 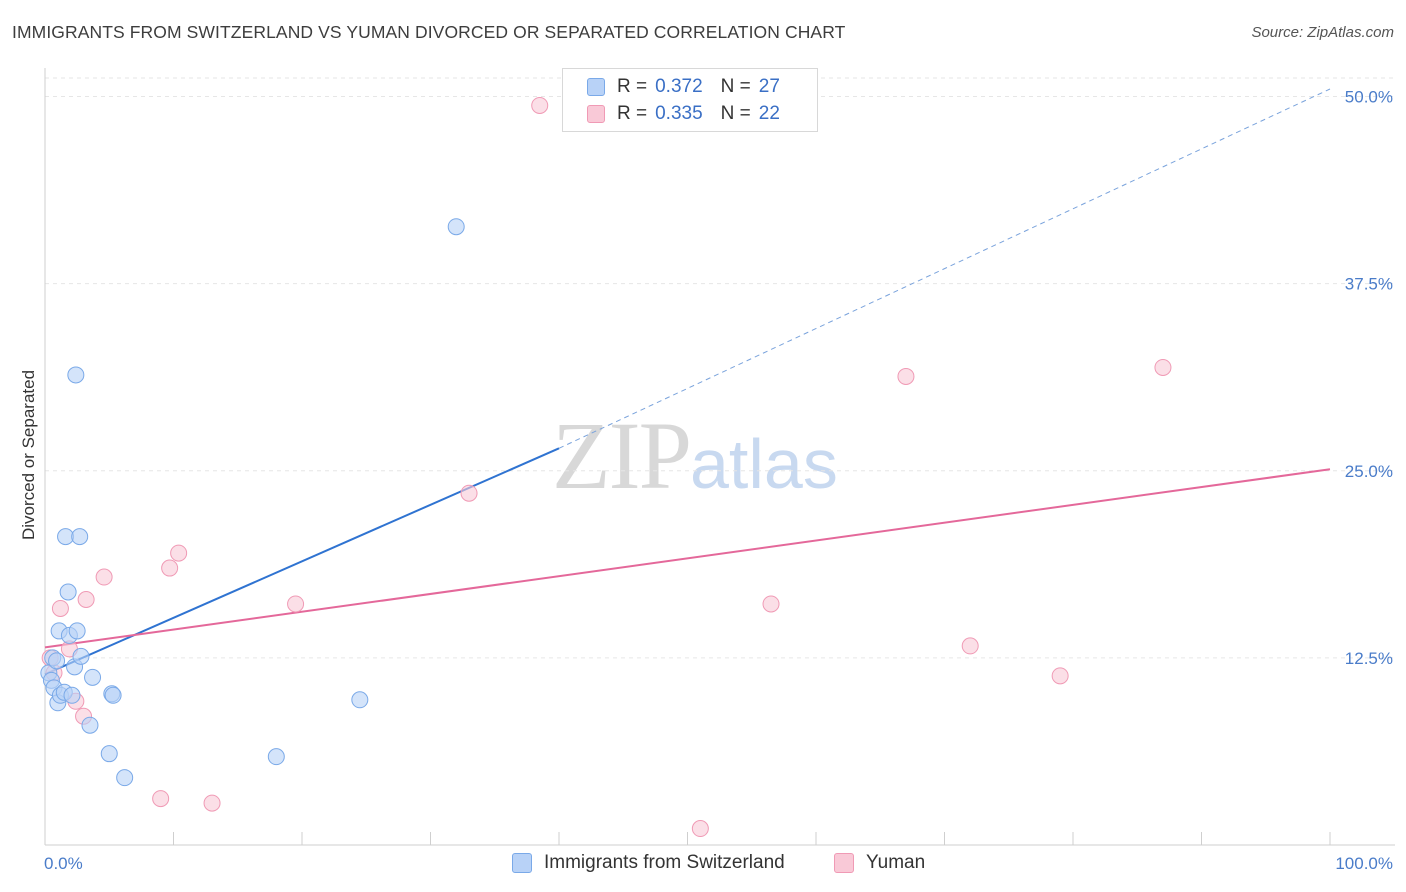 What do you see at coordinates (302, 561) in the screenshot?
I see `trend-line-switzerland` at bounding box center [302, 561].